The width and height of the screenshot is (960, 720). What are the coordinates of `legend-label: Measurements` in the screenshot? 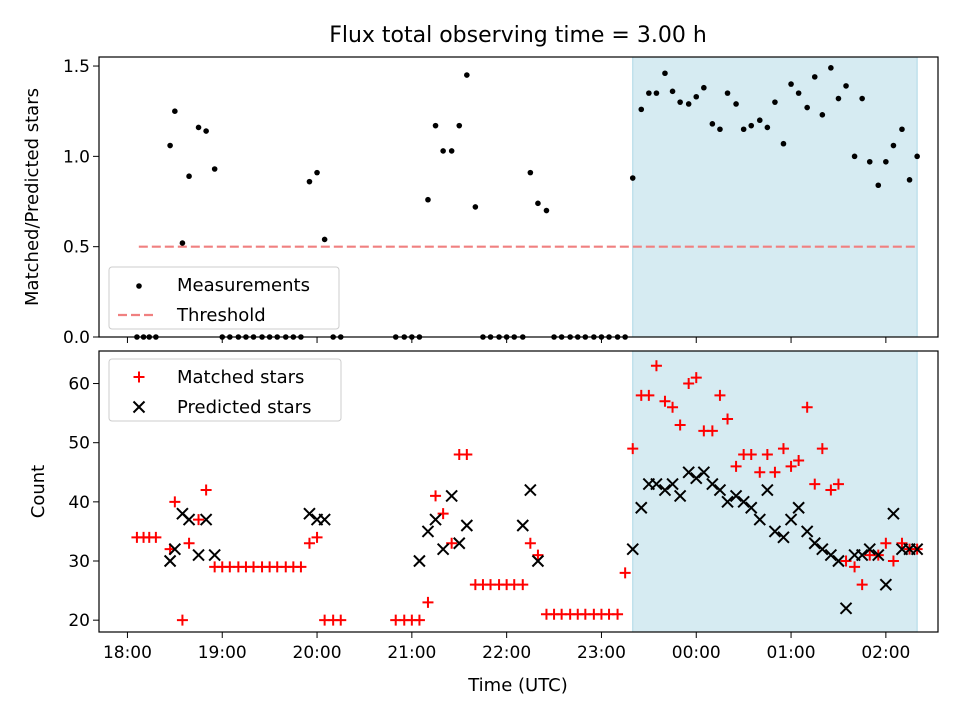 It's located at (243, 285).